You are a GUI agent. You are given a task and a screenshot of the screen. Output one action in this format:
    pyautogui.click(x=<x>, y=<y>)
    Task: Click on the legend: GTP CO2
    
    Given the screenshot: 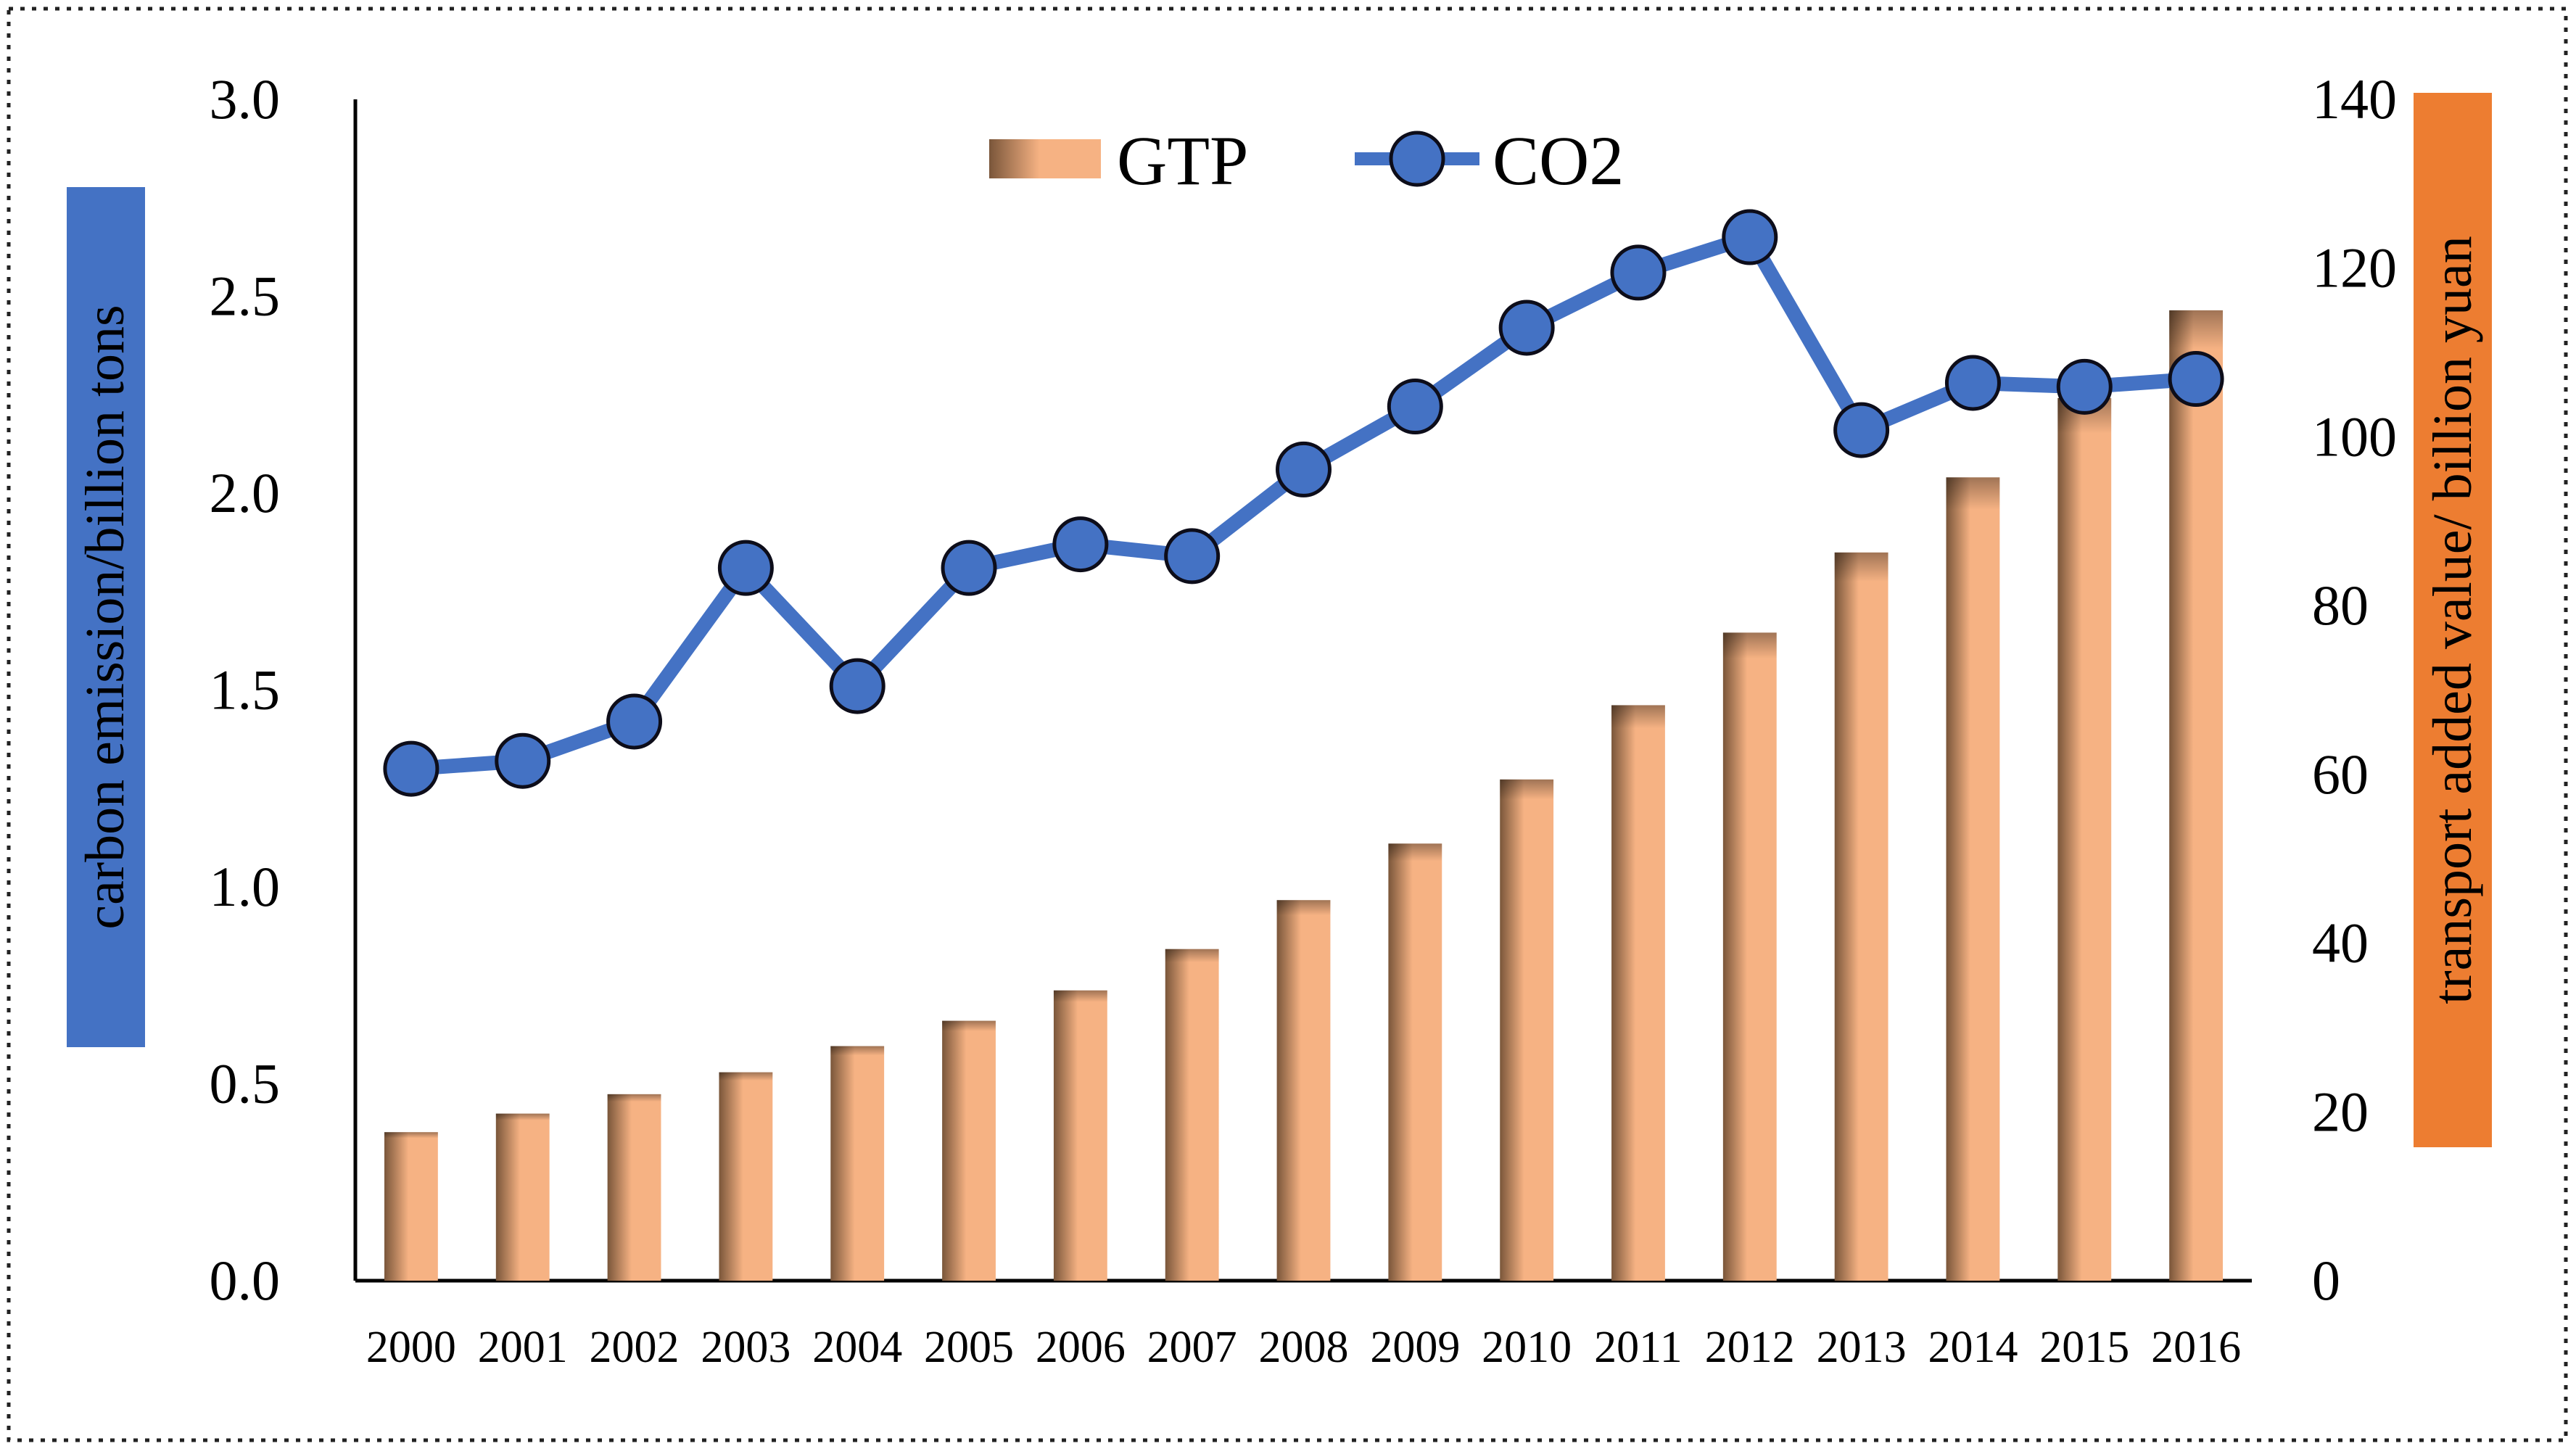 What is the action you would take?
    pyautogui.click(x=1306, y=161)
    